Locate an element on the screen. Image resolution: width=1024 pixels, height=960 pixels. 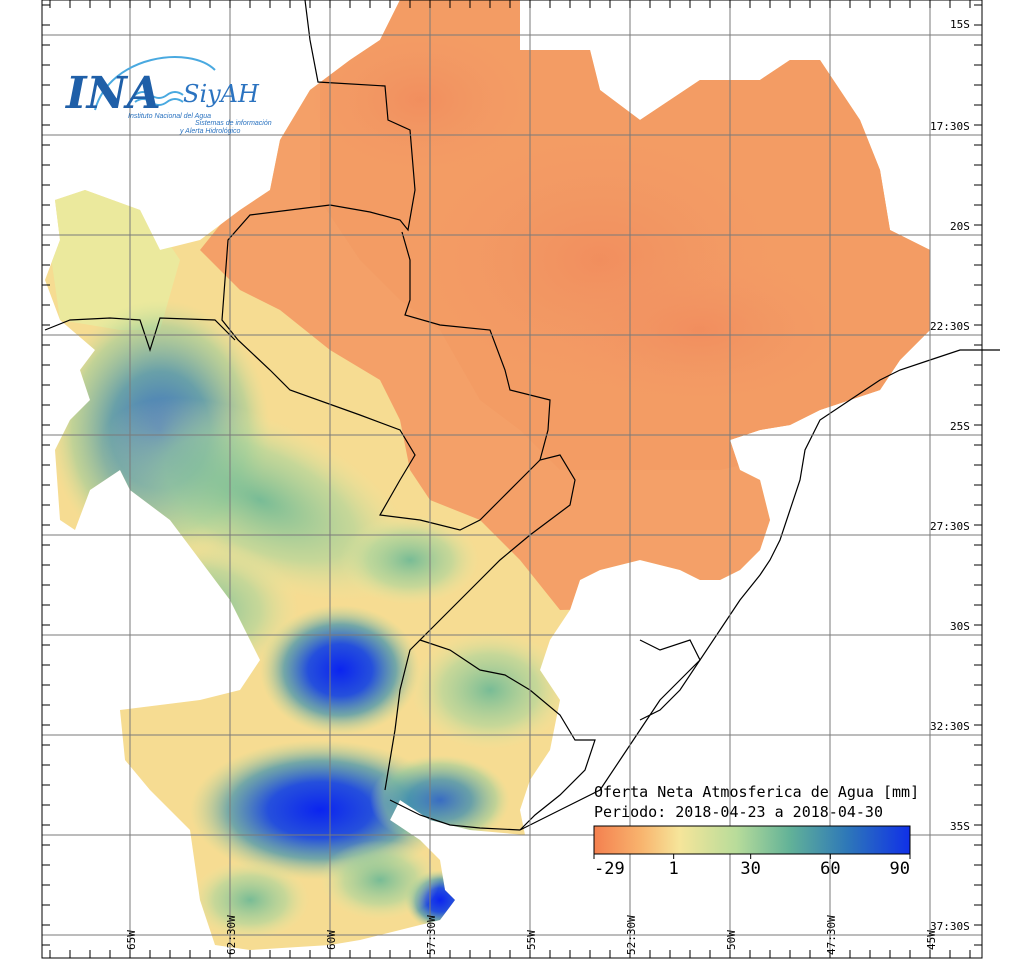
logo-wave-icon is located at coordinates (159, 98).